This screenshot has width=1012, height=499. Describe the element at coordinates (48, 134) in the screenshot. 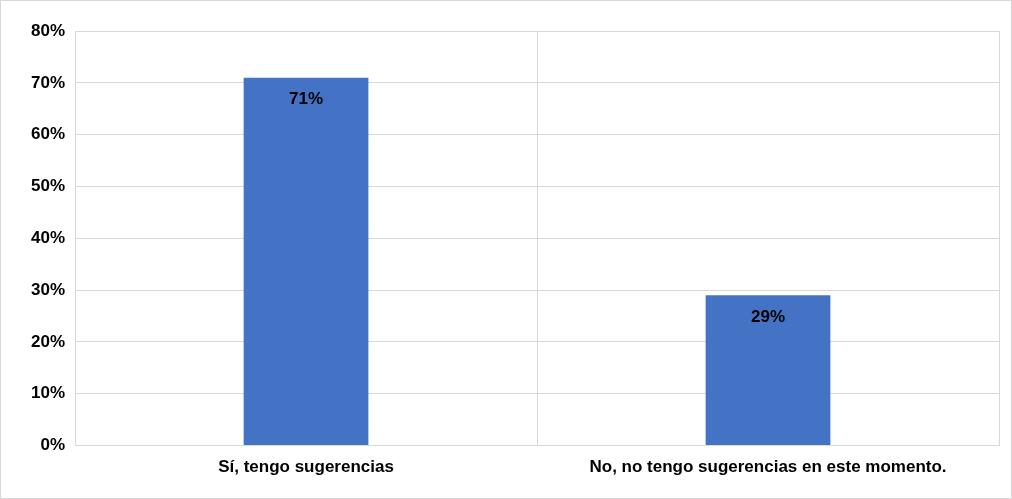

I see `y-tick-label: 60%` at that location.